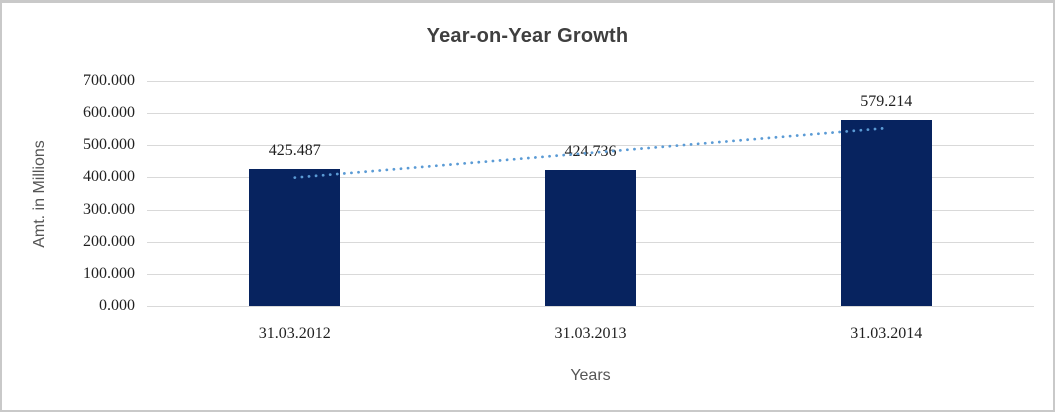  Describe the element at coordinates (109, 209) in the screenshot. I see `y-tick-label: 300.000` at that location.